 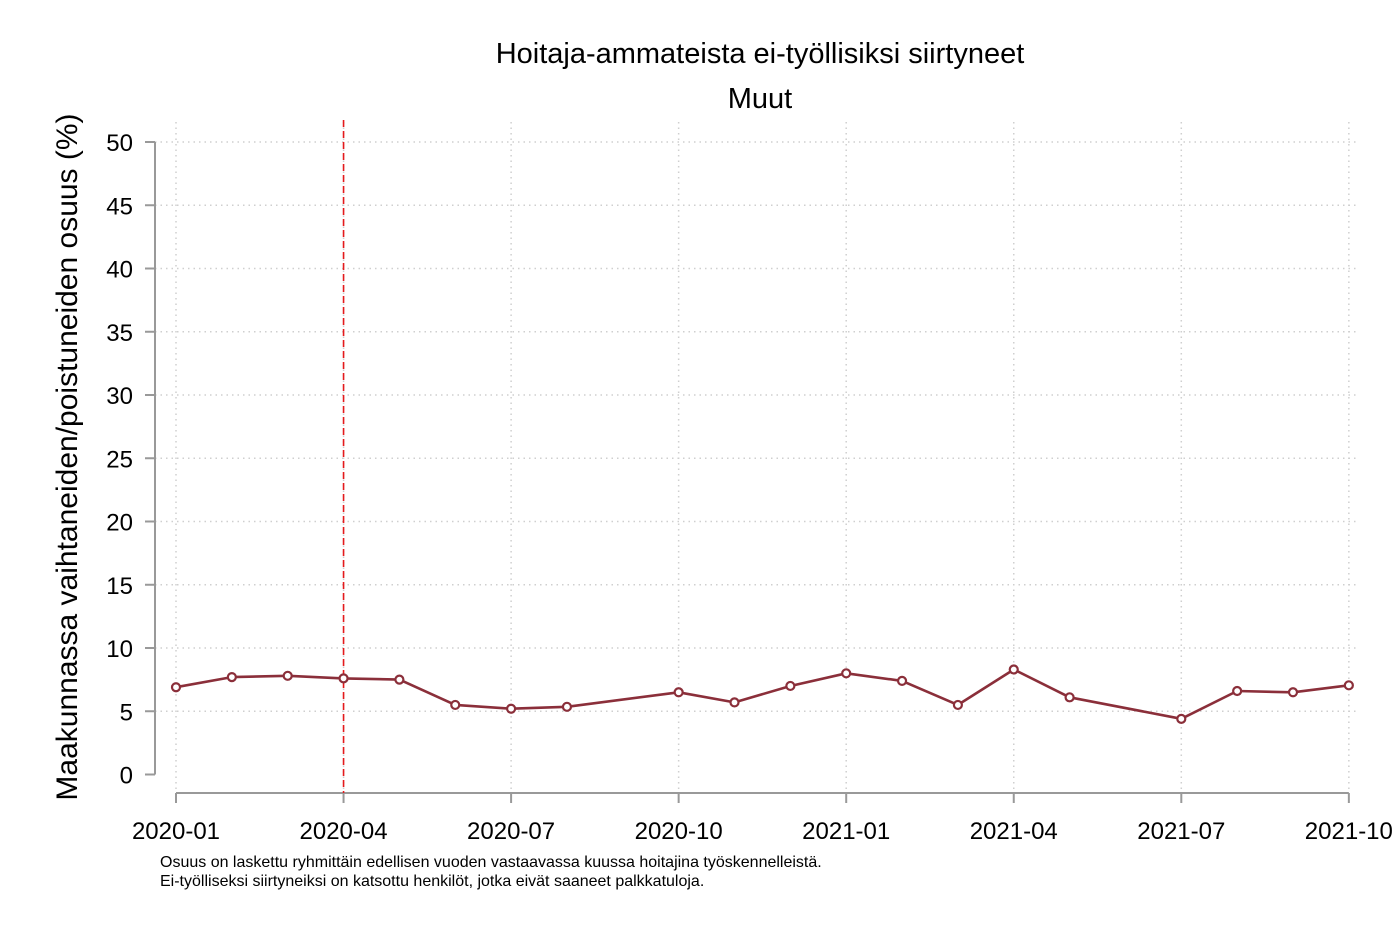 I want to click on y-tick-label: 40, so click(x=119, y=270).